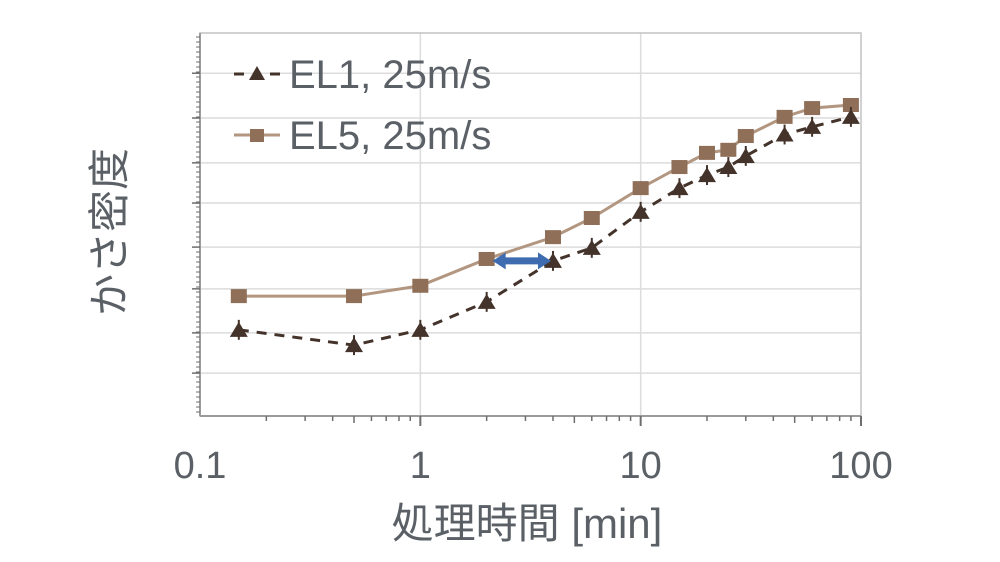  I want to click on time-shift-arrow-annotation, so click(521, 261).